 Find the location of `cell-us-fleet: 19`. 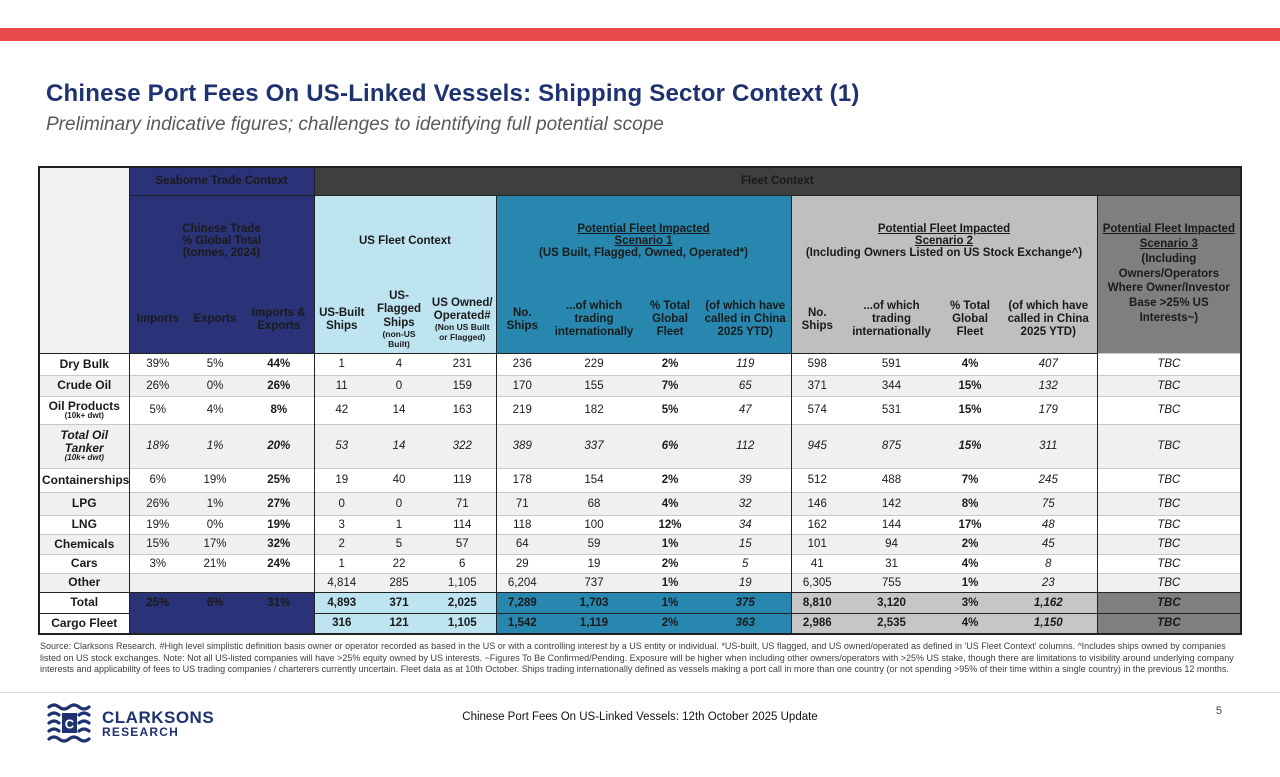

cell-us-fleet: 19 is located at coordinates (341, 479).